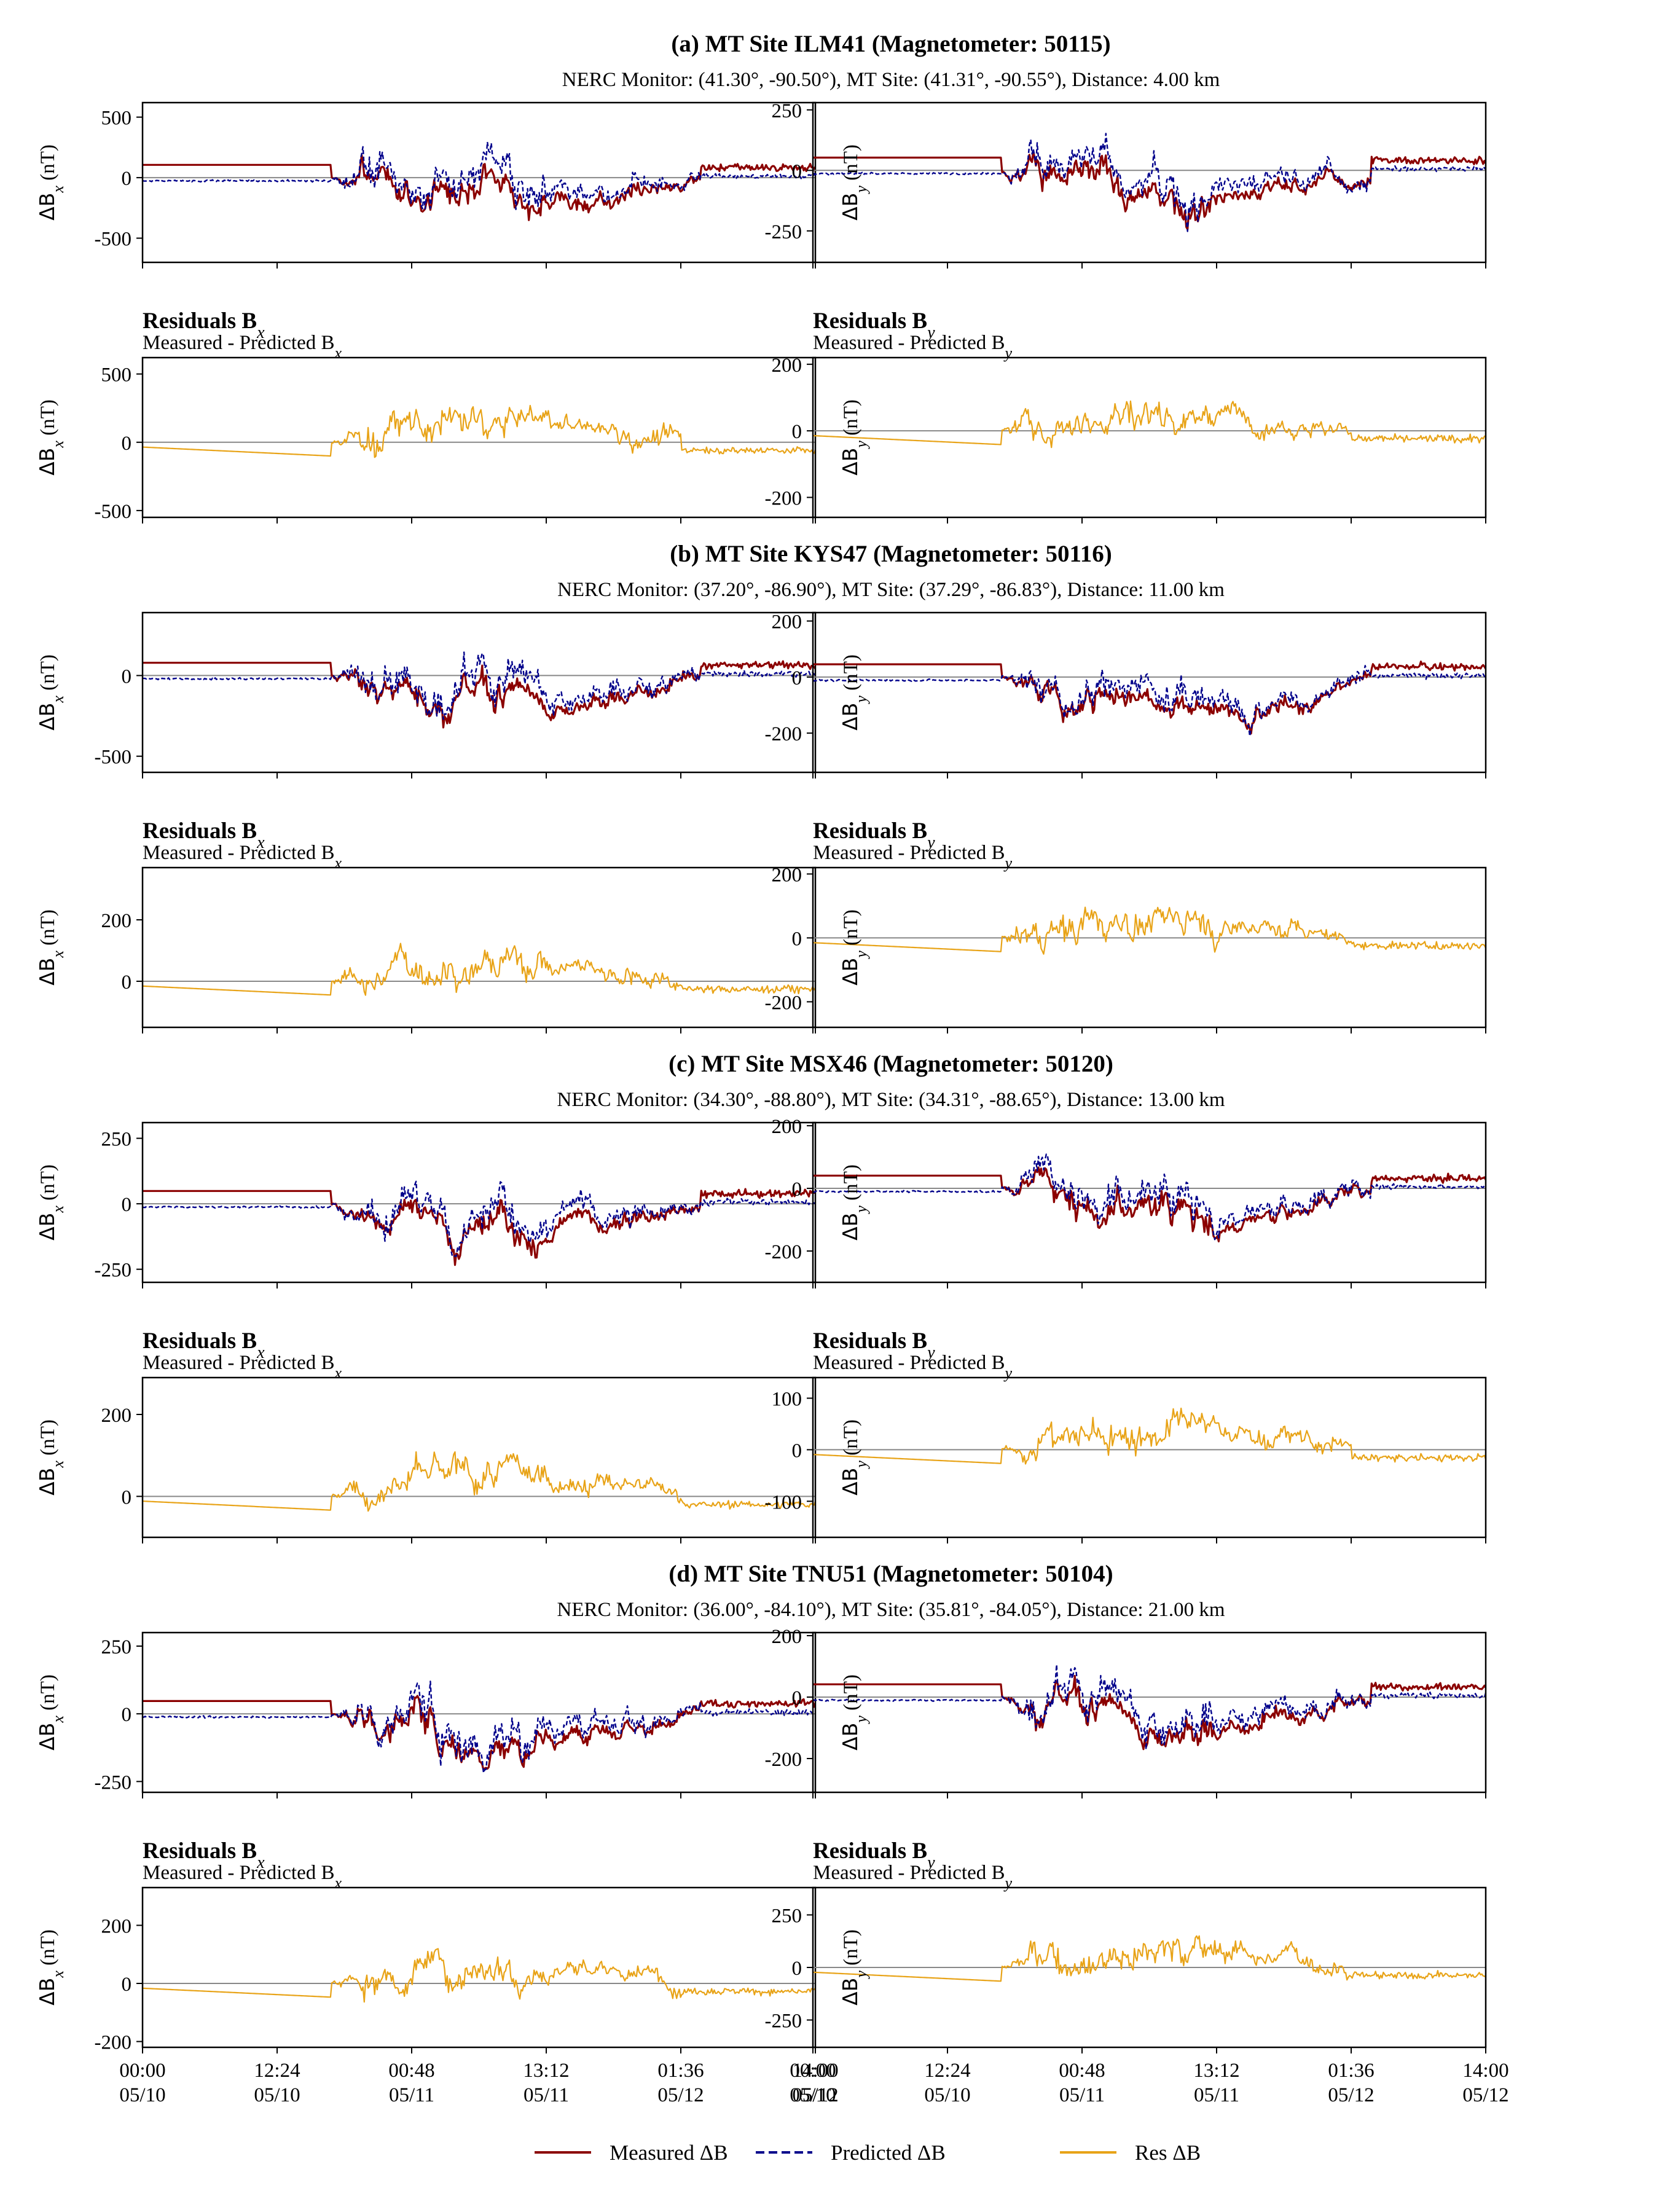 The image size is (1659, 2212). I want to click on panel-a-By-comparison: 250 0 -250 ΔBy (nT), so click(1126, 184).